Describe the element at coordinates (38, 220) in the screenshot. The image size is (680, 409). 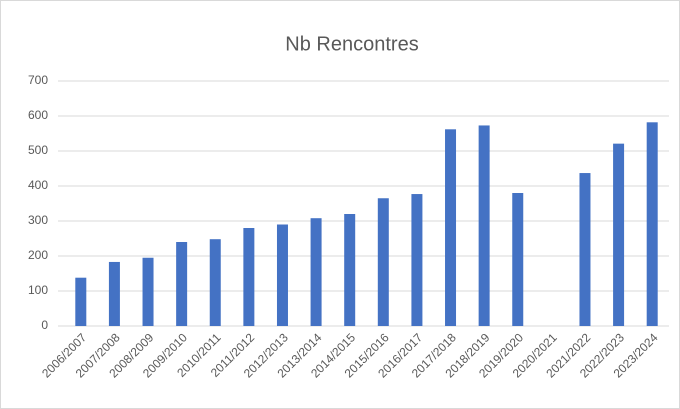
I see `y-tick-label: 300` at that location.